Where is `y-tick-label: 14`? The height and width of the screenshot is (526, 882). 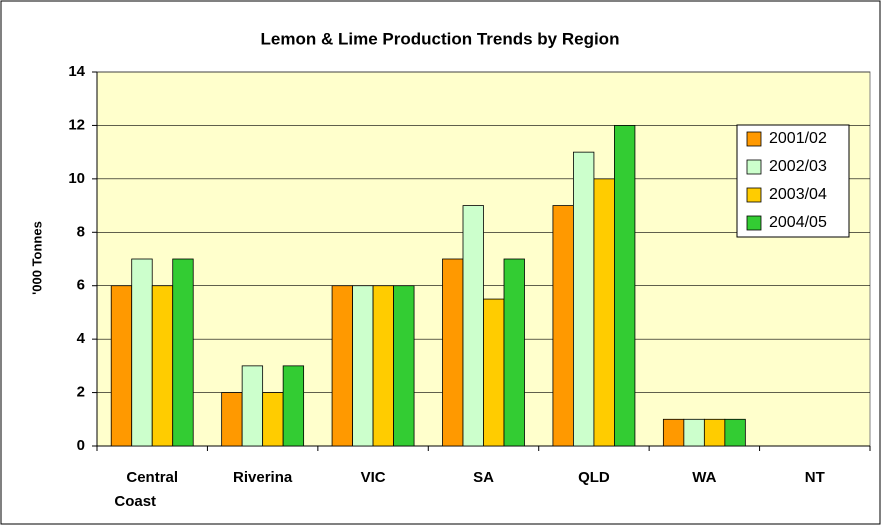
y-tick-label: 14 is located at coordinates (76, 71).